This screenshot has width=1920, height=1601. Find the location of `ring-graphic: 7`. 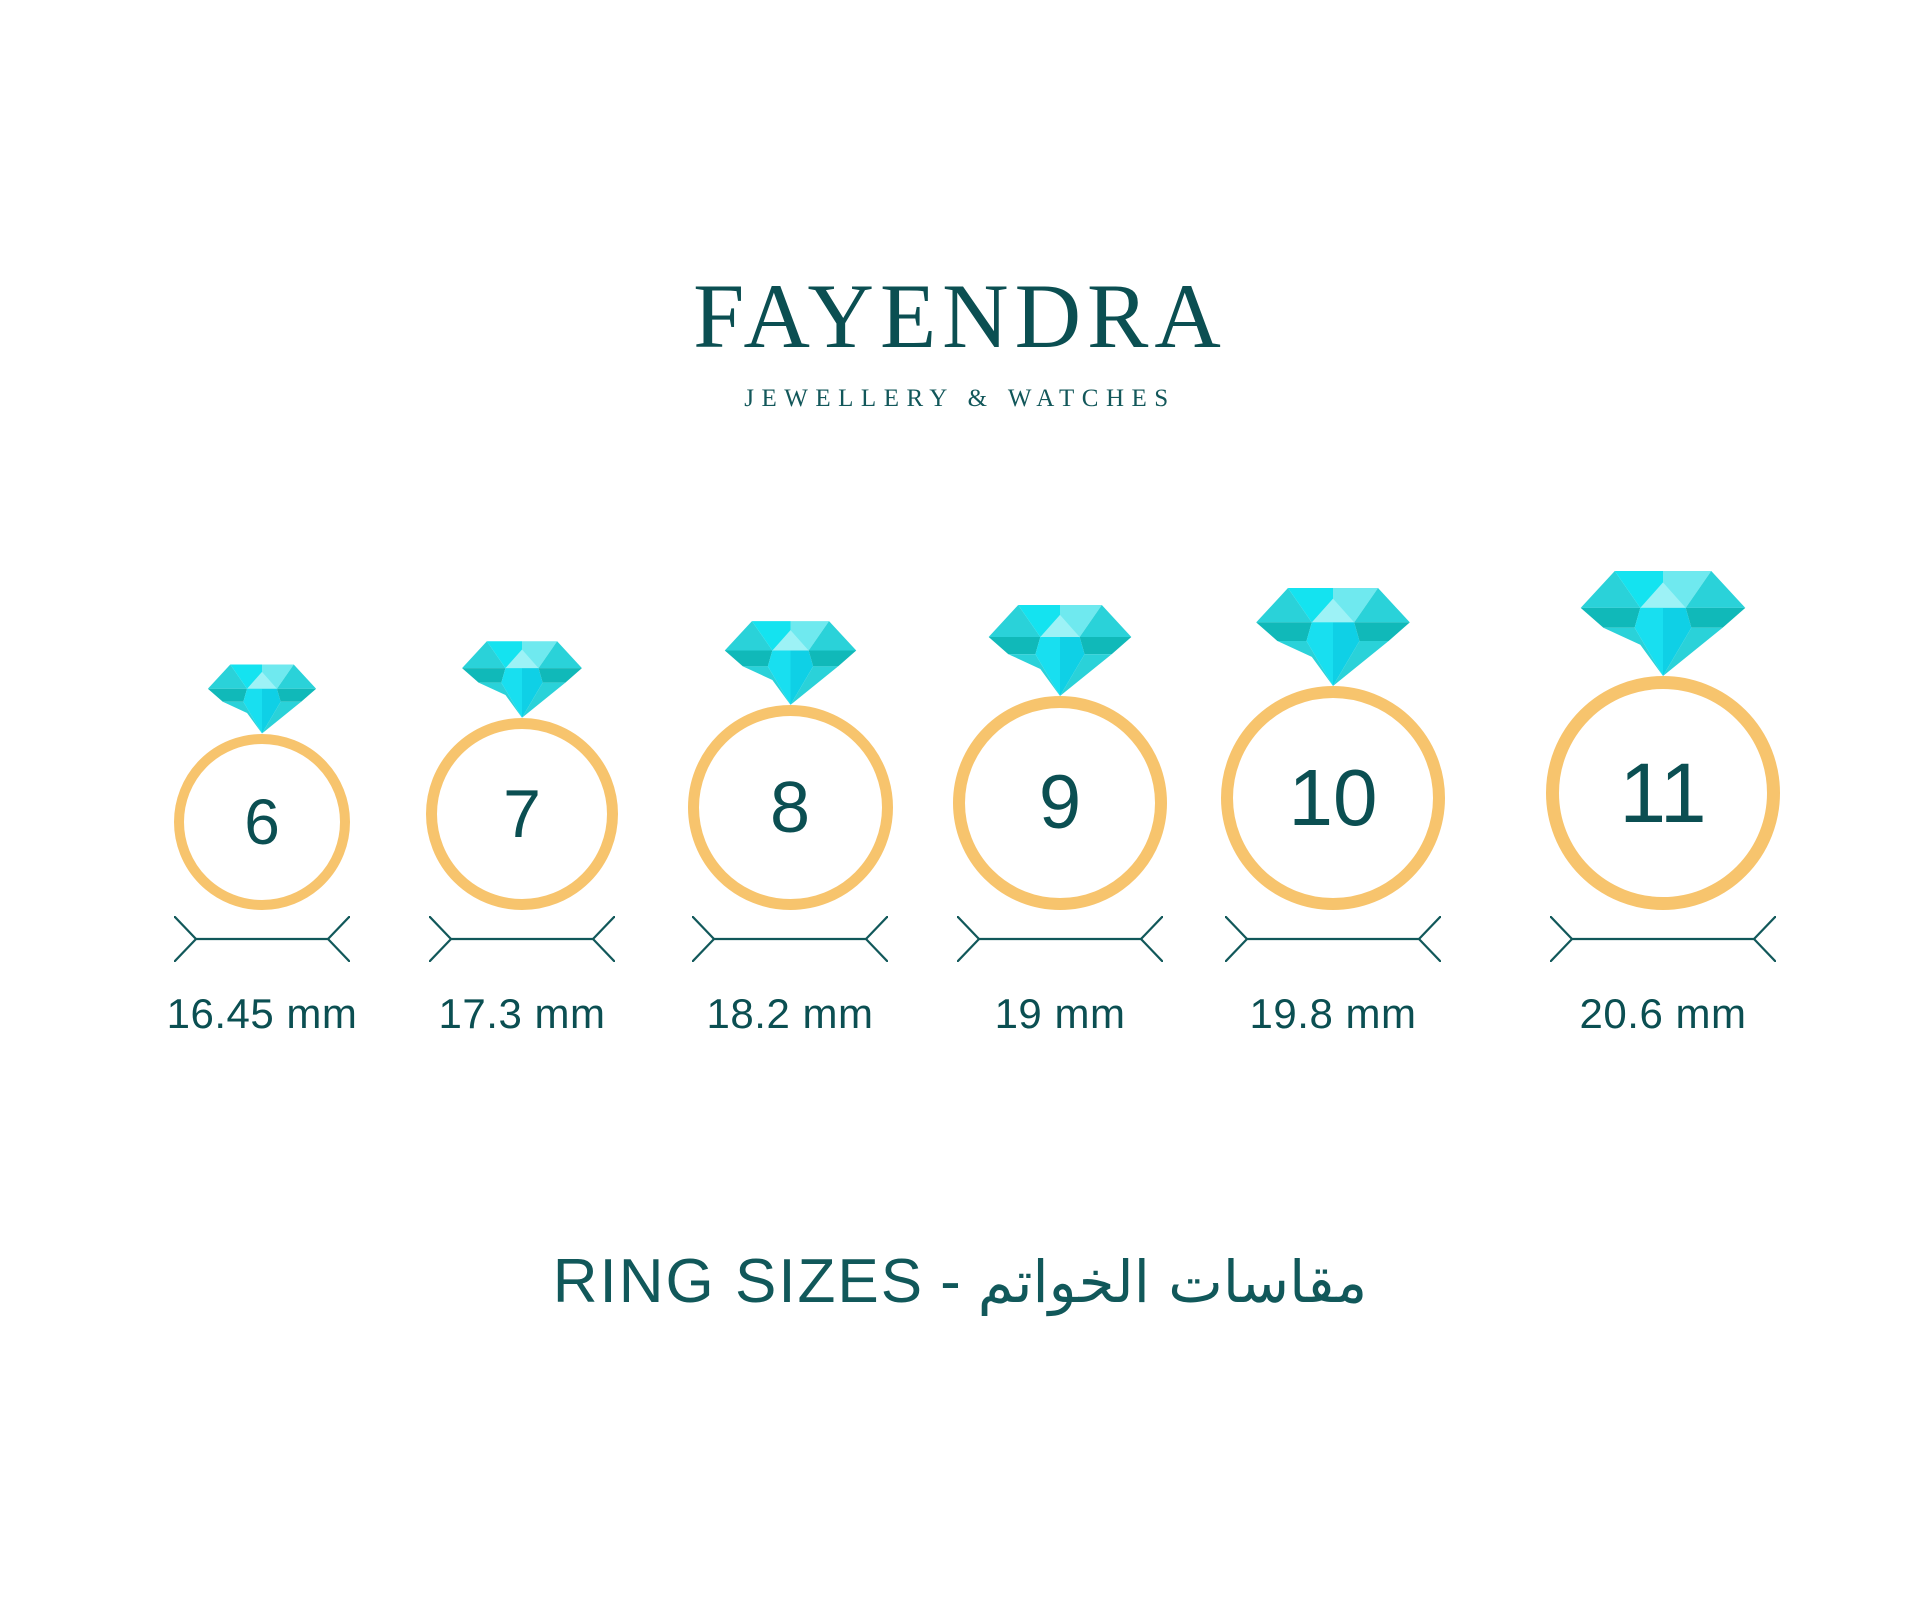

ring-graphic: 7 is located at coordinates (522, 775).